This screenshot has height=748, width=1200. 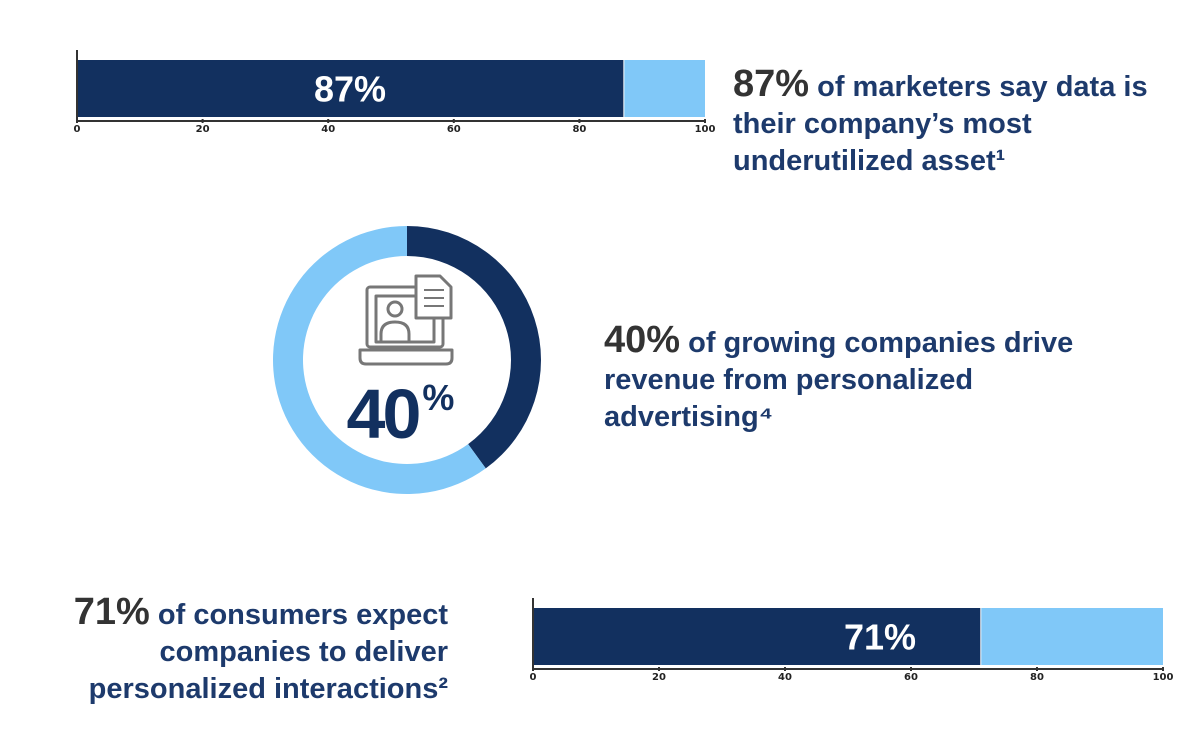 I want to click on user-body, so click(x=395, y=331).